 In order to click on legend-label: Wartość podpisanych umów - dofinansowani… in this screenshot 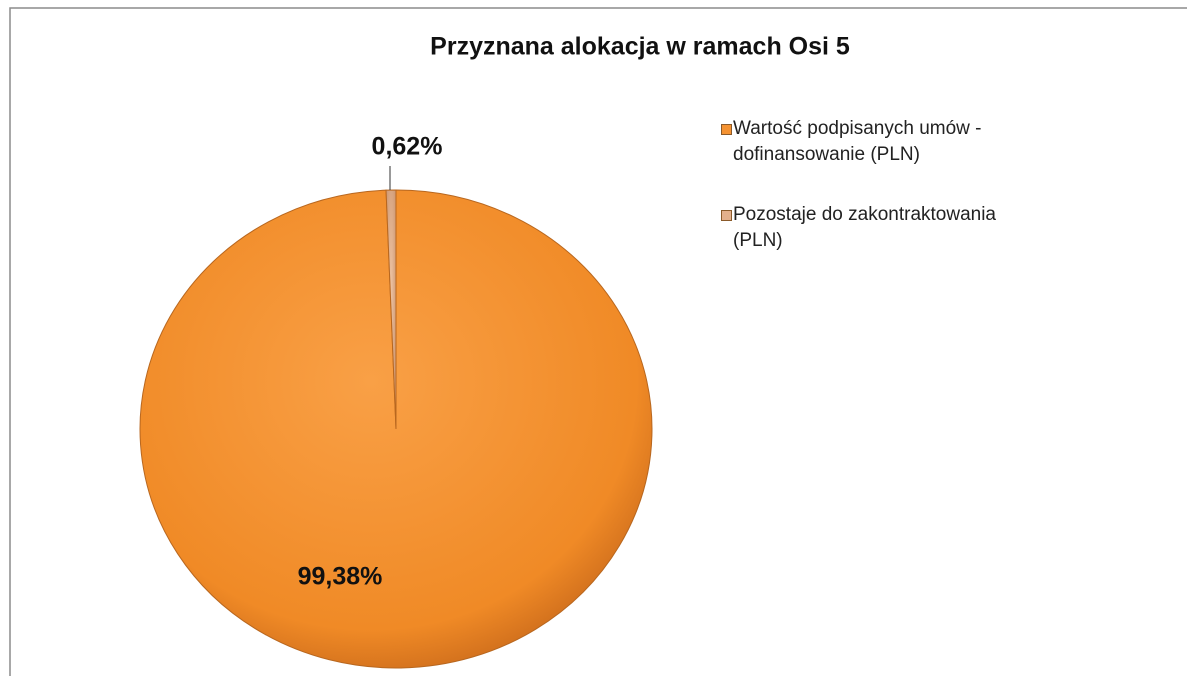, I will do `click(857, 141)`.